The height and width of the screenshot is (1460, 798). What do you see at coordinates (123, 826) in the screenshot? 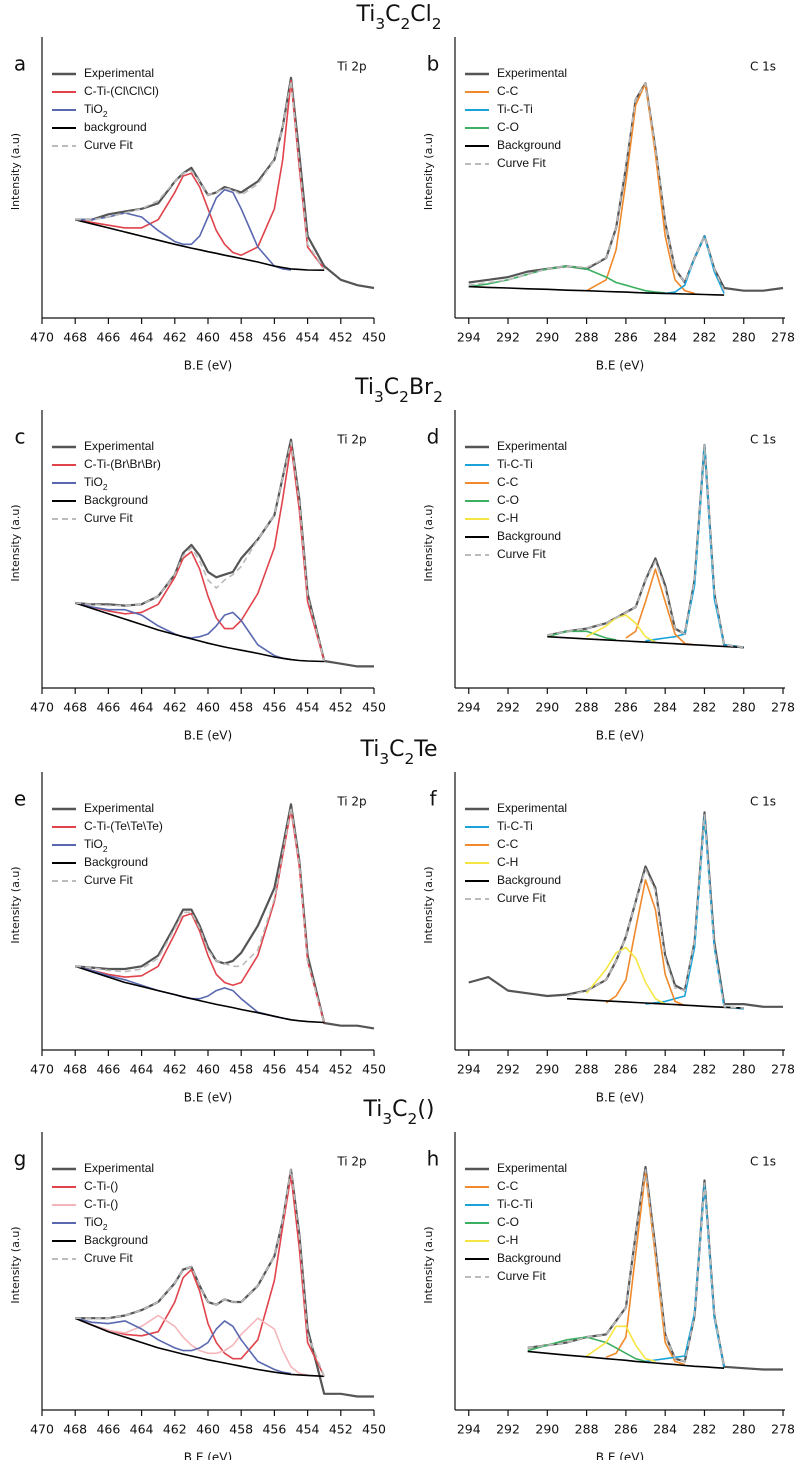
I see `legend-label: C-Ti-(Te\Te\Te)` at bounding box center [123, 826].